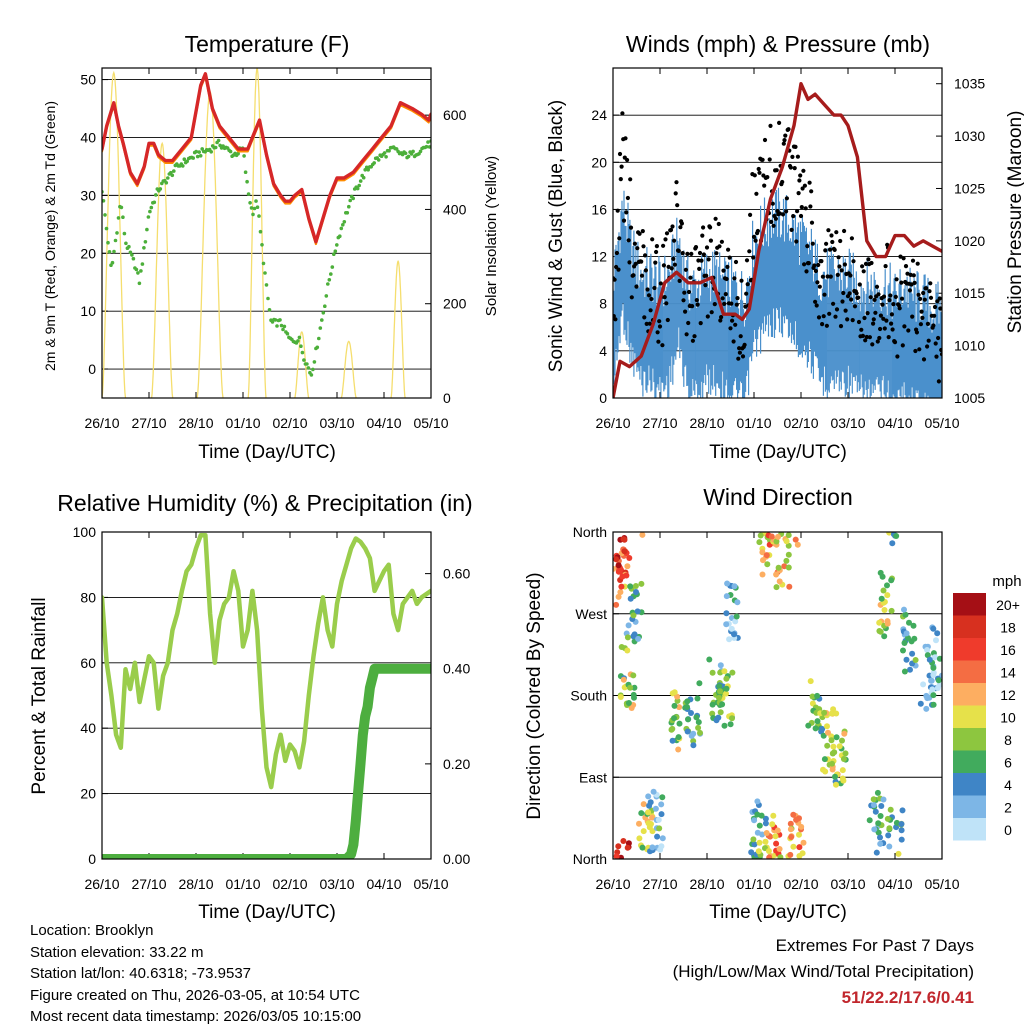  What do you see at coordinates (969, 806) in the screenshot?
I see `legend-swatch` at bounding box center [969, 806].